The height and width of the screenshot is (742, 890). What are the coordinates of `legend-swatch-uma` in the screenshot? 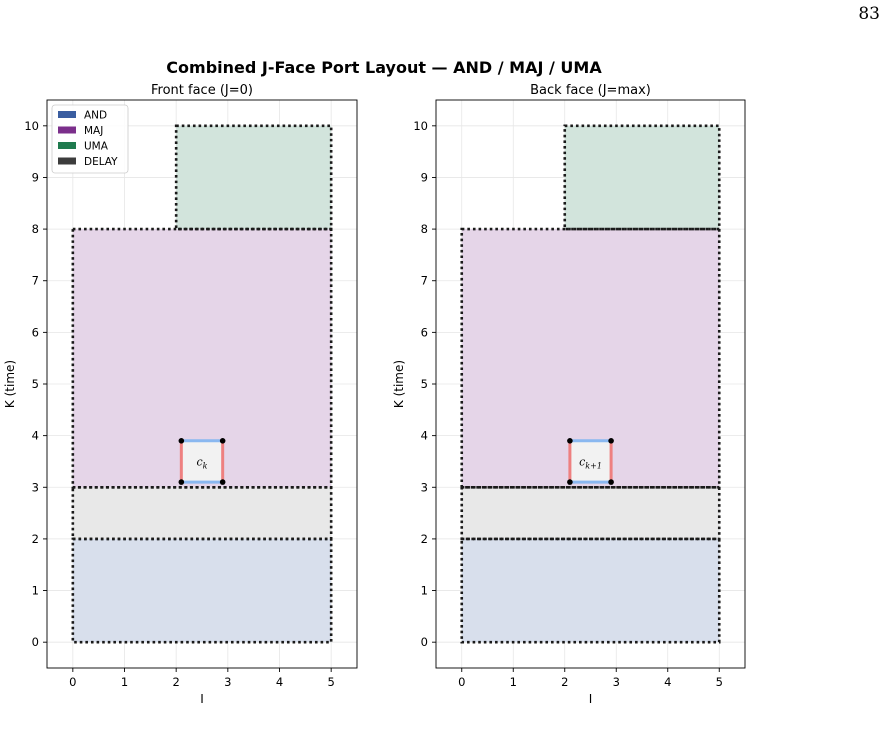 It's located at (67, 145).